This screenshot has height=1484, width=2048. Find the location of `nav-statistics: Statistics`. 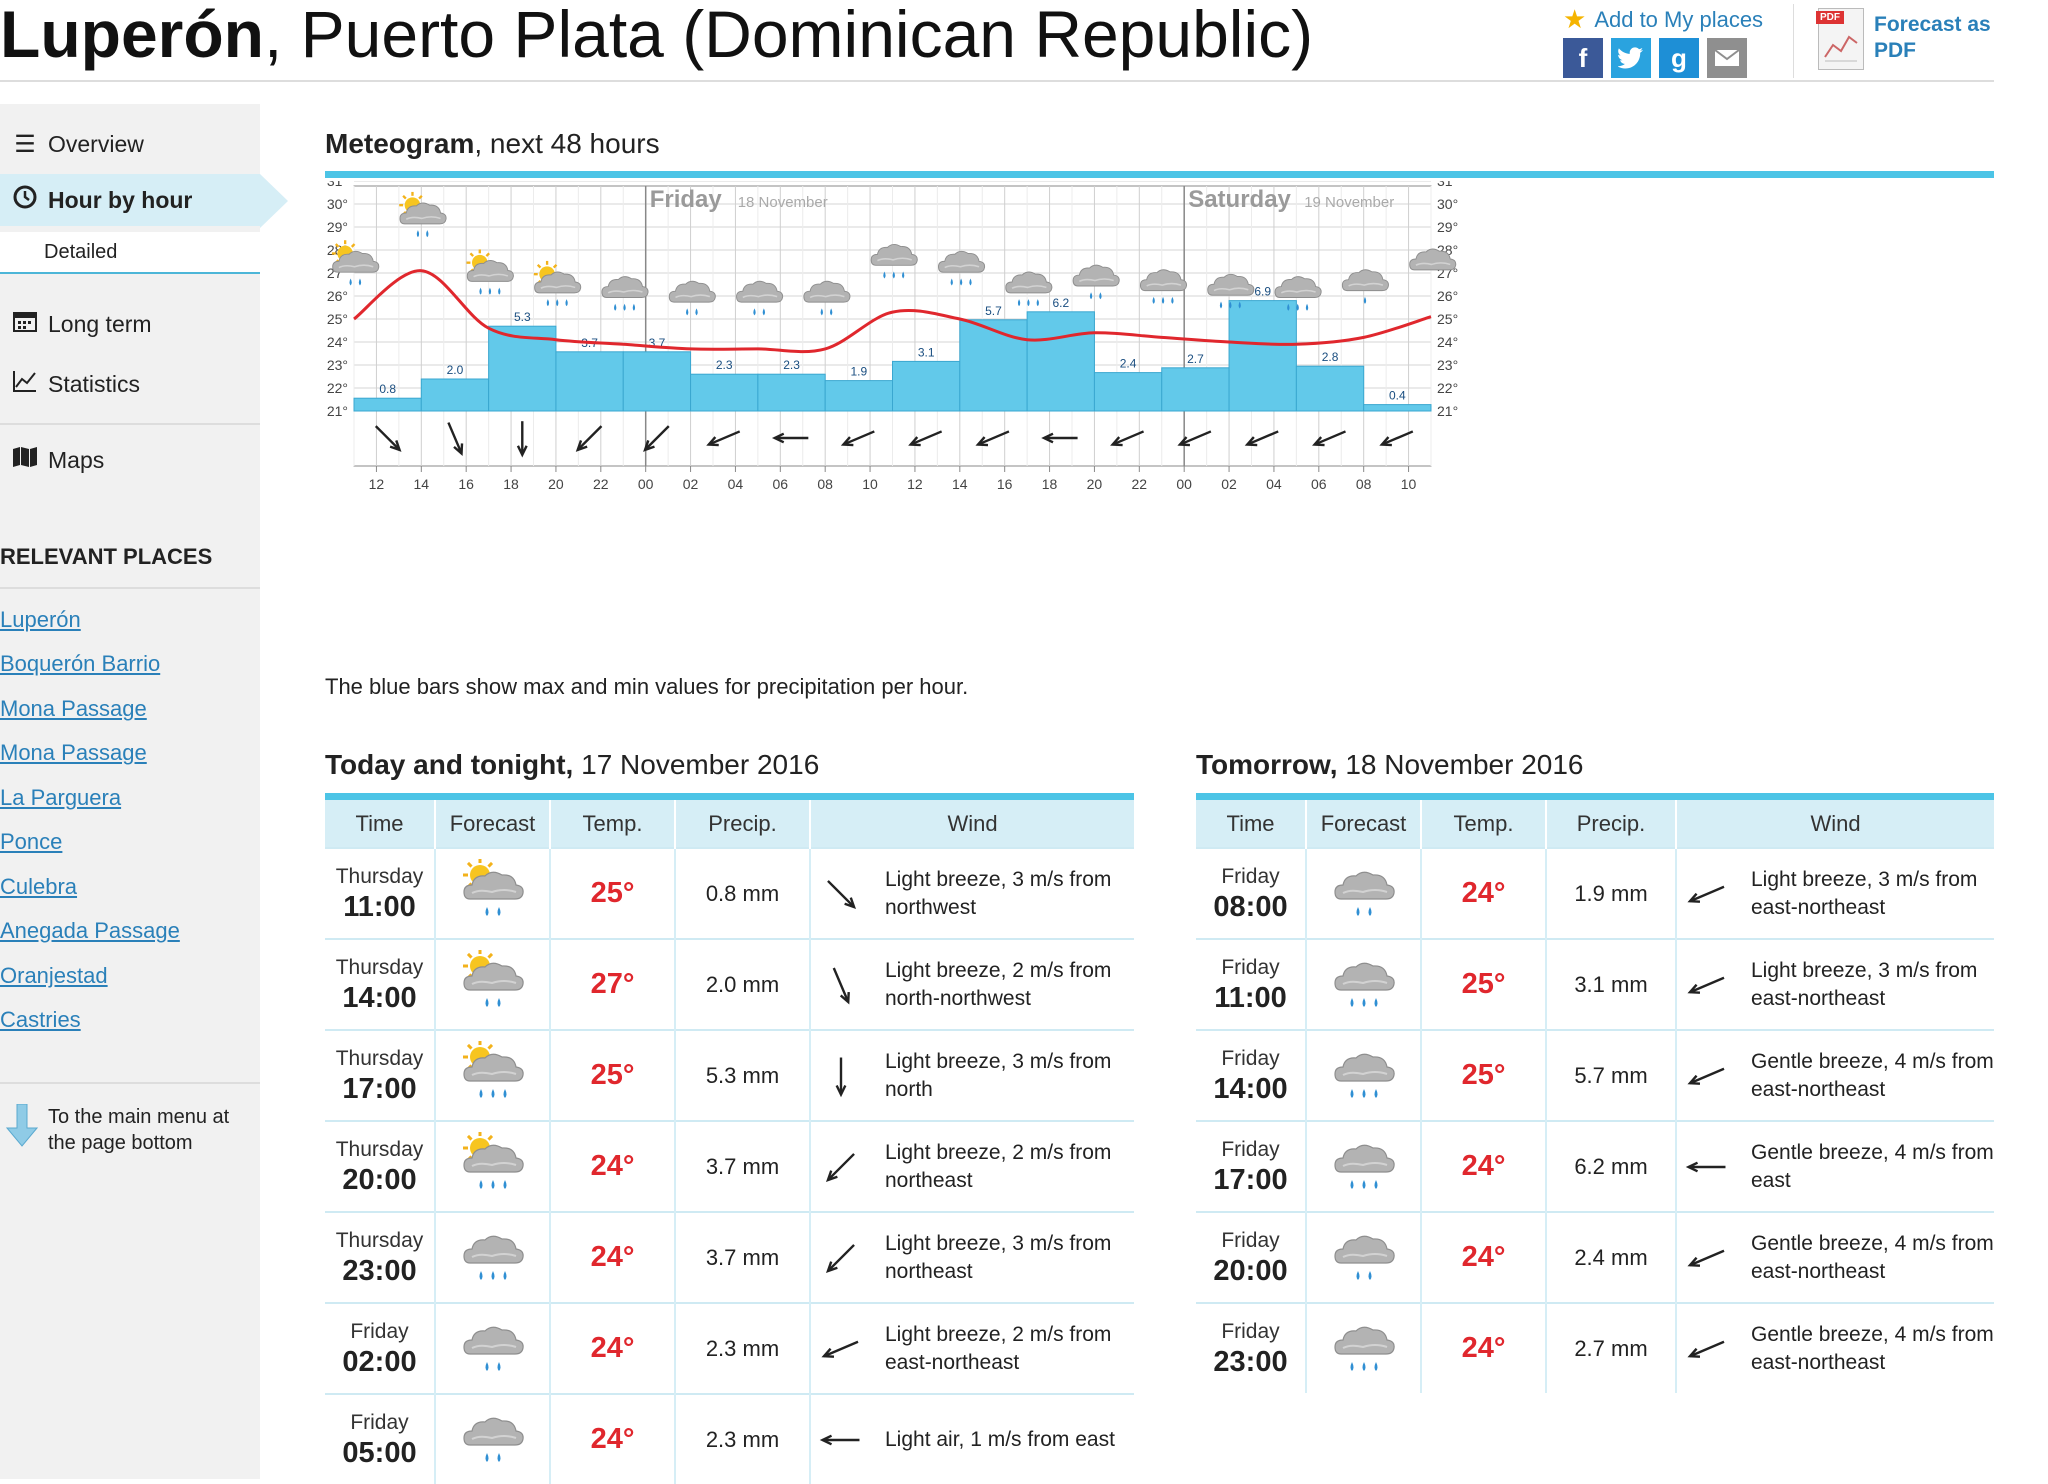

nav-statistics: Statistics is located at coordinates (130, 384).